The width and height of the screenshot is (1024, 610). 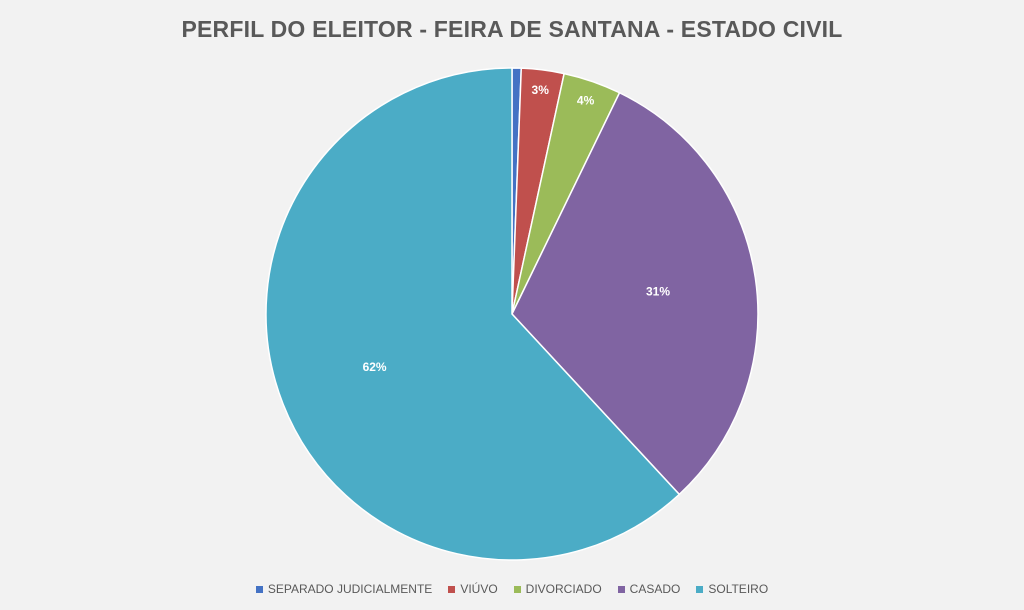 What do you see at coordinates (479, 589) in the screenshot?
I see `legend-label: VIÚVO` at bounding box center [479, 589].